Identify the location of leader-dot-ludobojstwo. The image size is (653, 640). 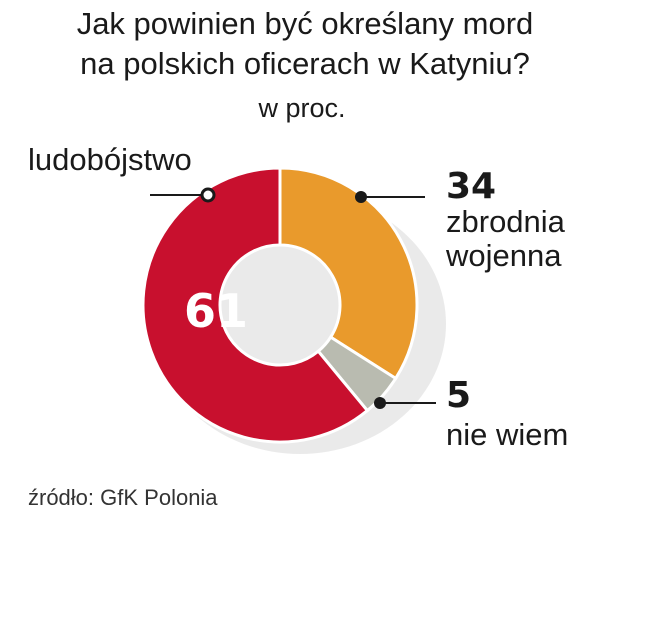
(208, 195).